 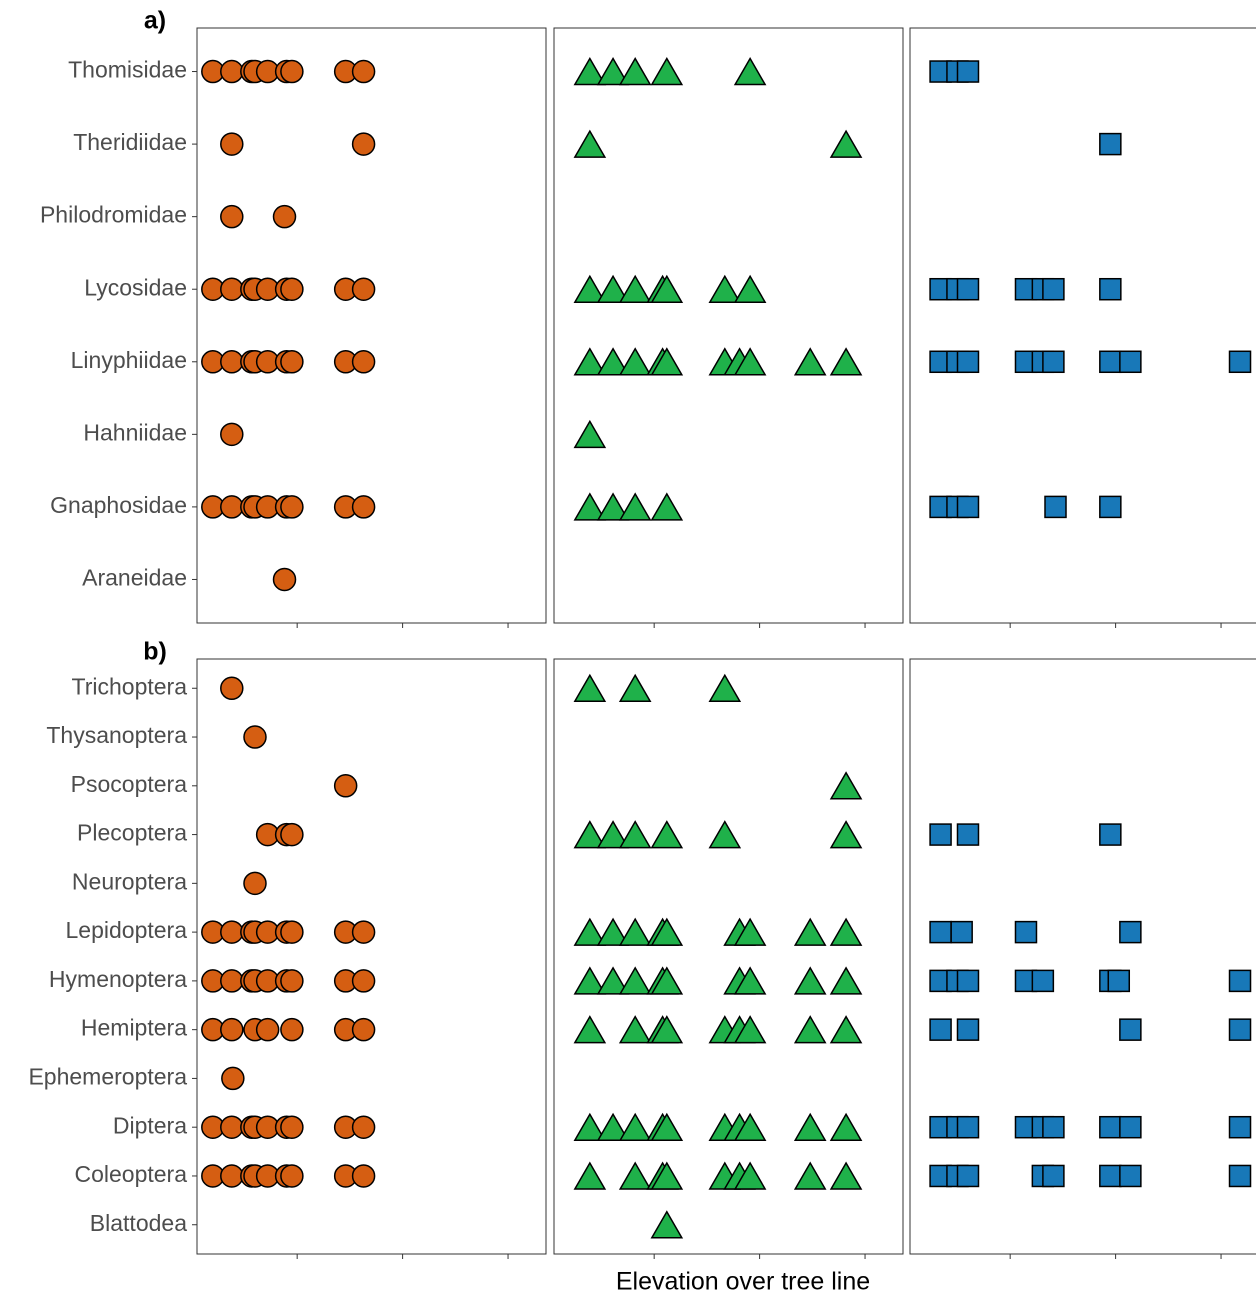 I want to click on y-tick-label: Ephemeroptera, so click(x=107, y=1077).